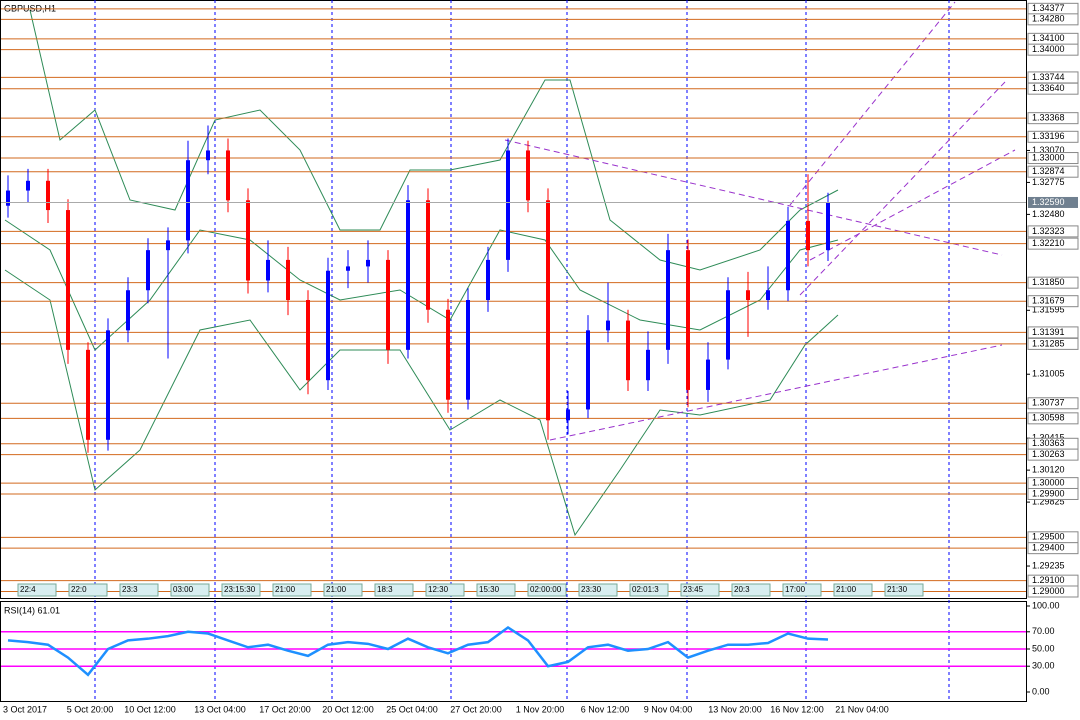 This screenshot has width=1080, height=720. Describe the element at coordinates (1048, 49) in the screenshot. I see `level-label: 1.34000` at that location.